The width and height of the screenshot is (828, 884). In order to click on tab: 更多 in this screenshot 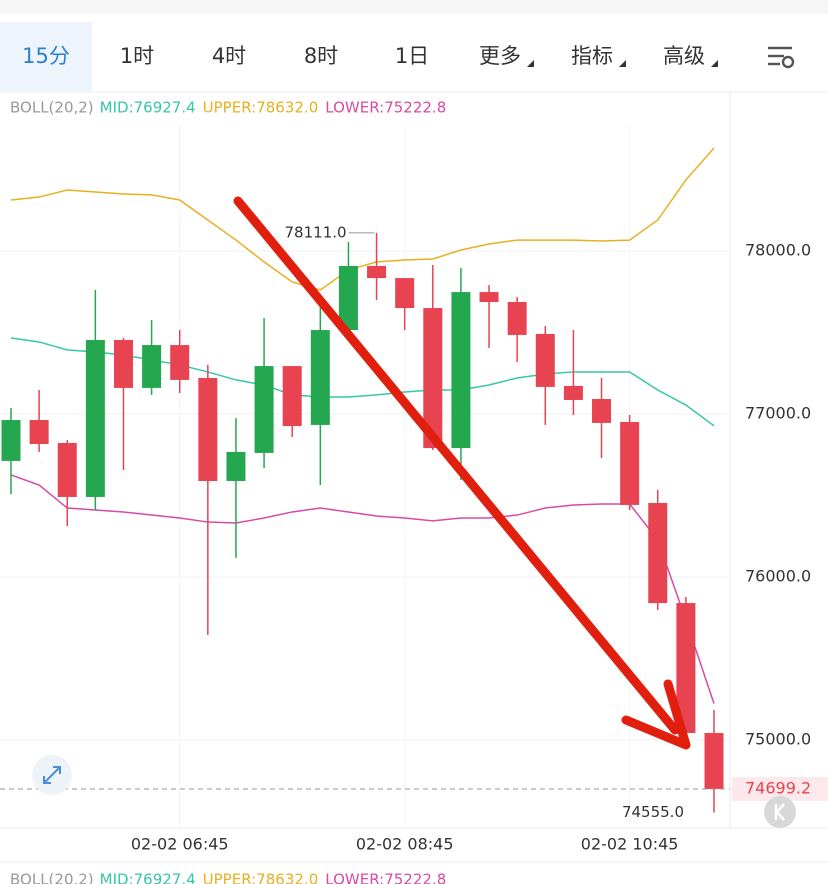, I will do `click(500, 56)`.